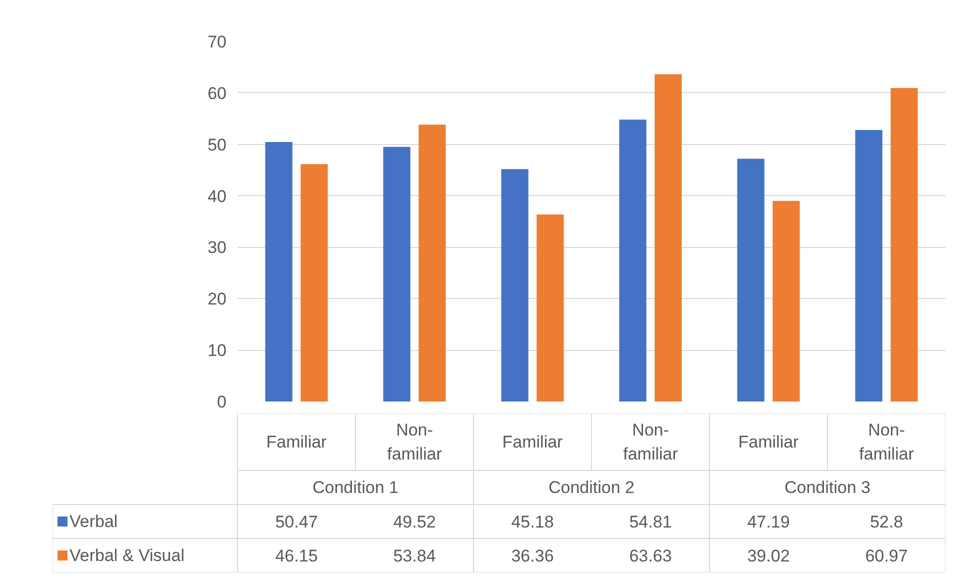 The width and height of the screenshot is (964, 588). What do you see at coordinates (217, 144) in the screenshot?
I see `y-tick-label: 50` at bounding box center [217, 144].